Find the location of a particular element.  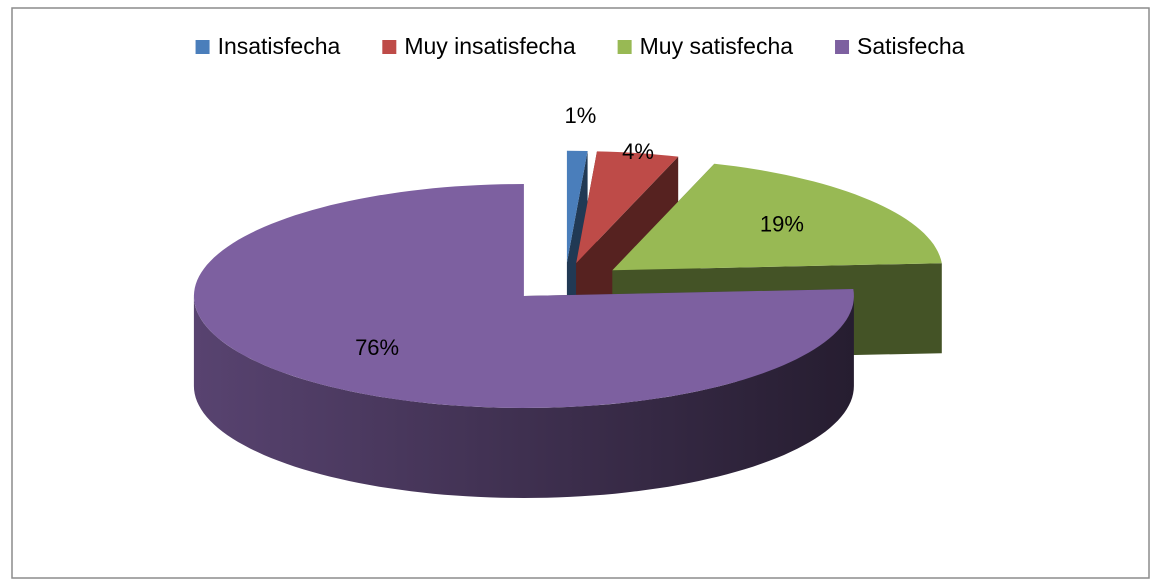

legend-label: Insatisfecha is located at coordinates (279, 46).